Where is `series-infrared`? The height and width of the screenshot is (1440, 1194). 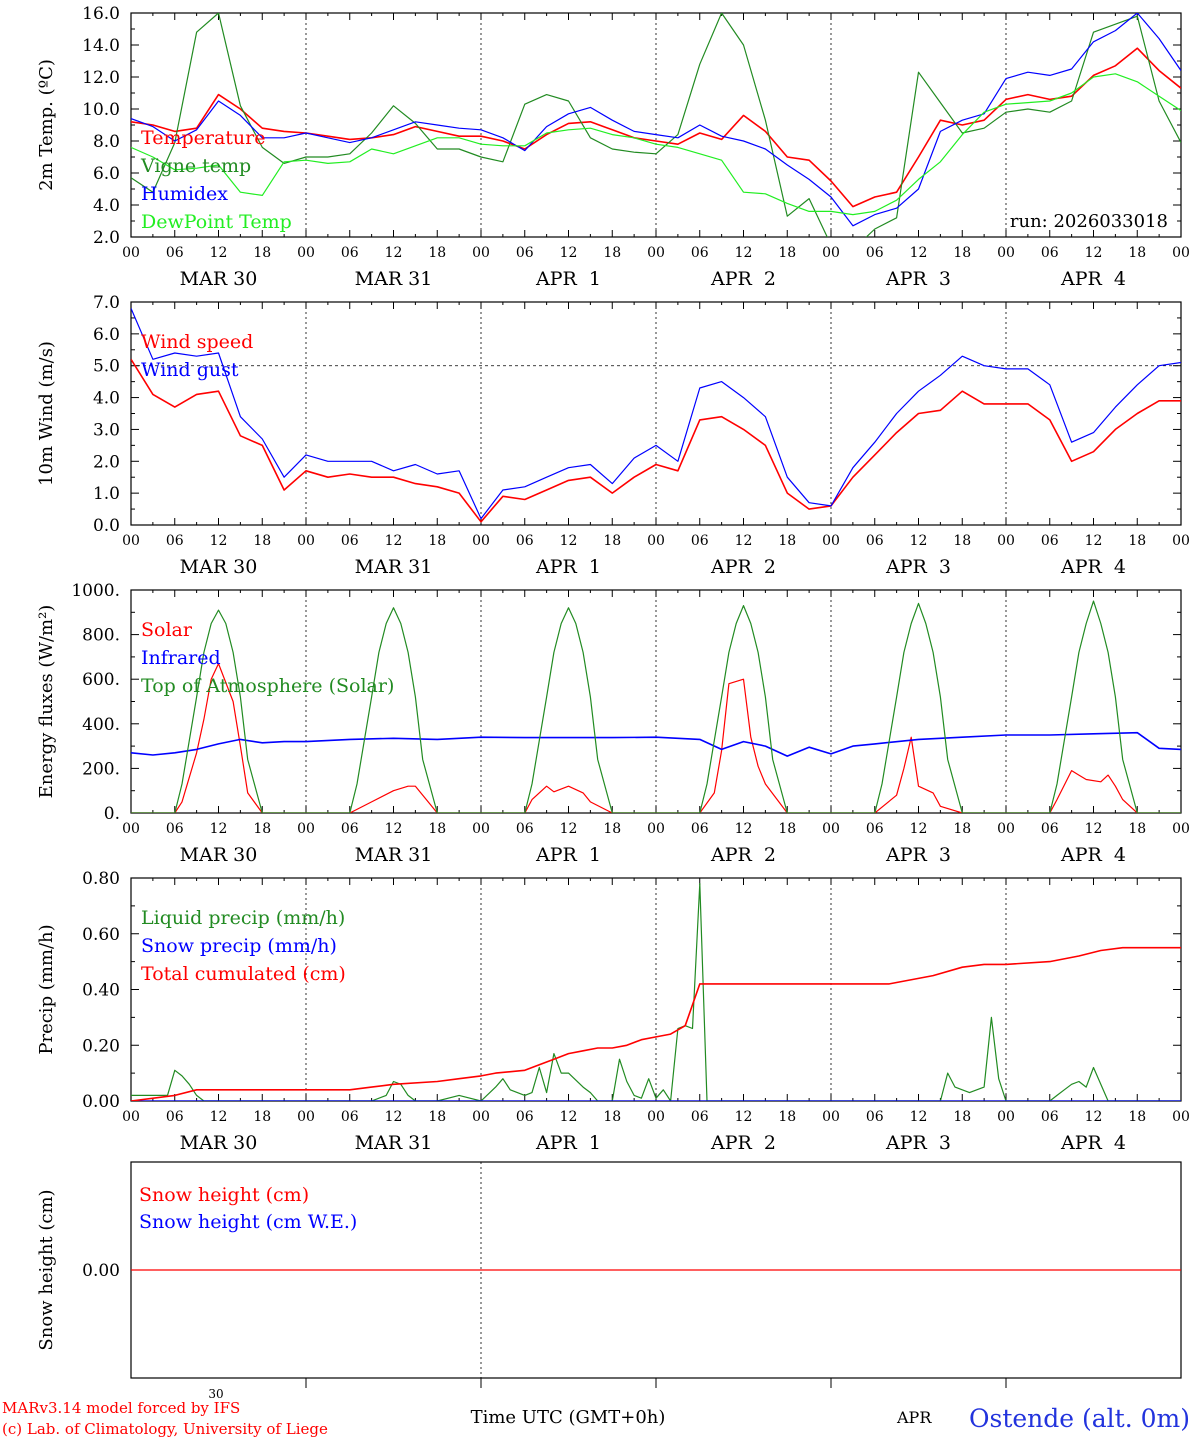
series-infrared is located at coordinates (656, 744).